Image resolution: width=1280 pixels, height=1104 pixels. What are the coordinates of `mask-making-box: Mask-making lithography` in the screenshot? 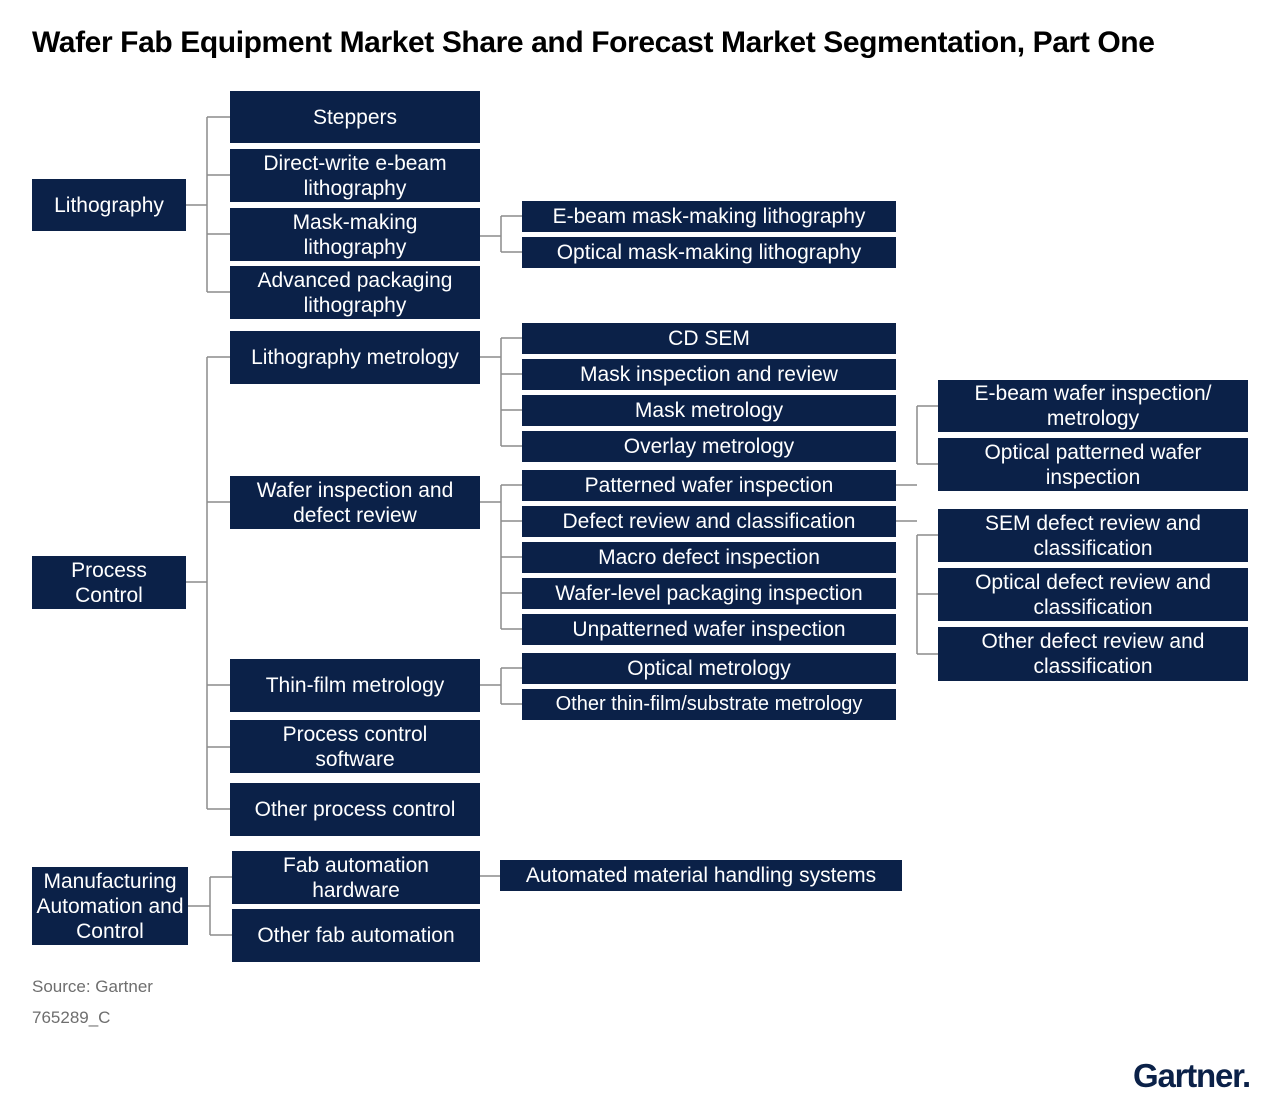 It's located at (355, 234).